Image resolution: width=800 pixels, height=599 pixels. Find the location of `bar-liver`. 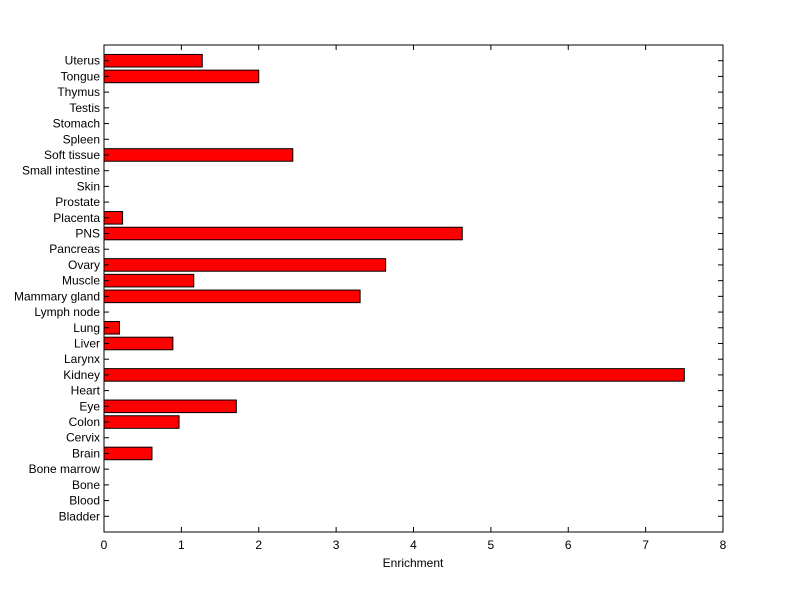

bar-liver is located at coordinates (138, 343).